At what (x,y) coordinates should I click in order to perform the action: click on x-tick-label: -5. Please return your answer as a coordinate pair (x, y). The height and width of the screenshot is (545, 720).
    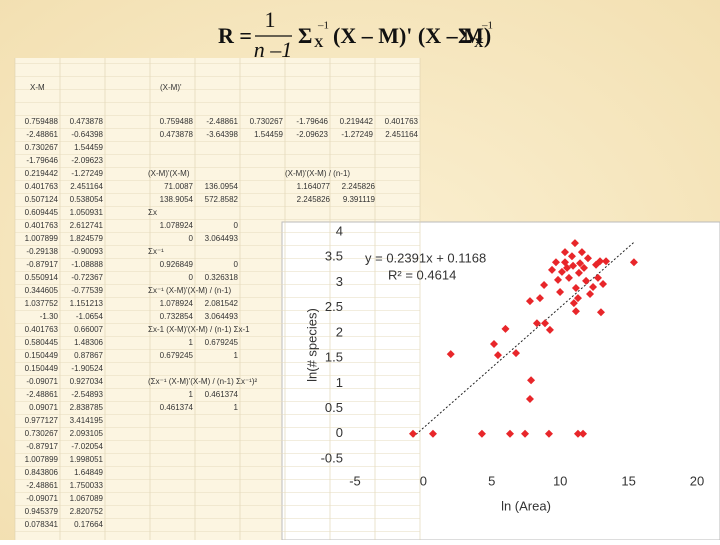
    Looking at the image, I should click on (355, 480).